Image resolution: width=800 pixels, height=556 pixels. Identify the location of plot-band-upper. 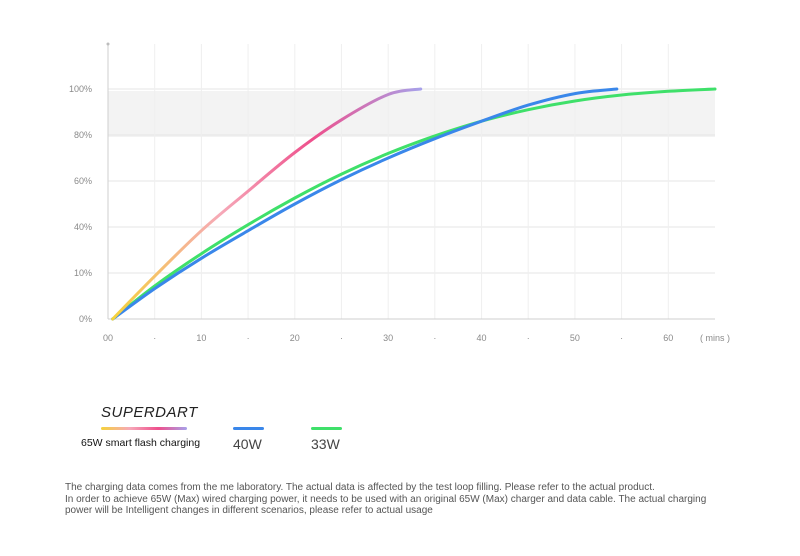
(411, 114).